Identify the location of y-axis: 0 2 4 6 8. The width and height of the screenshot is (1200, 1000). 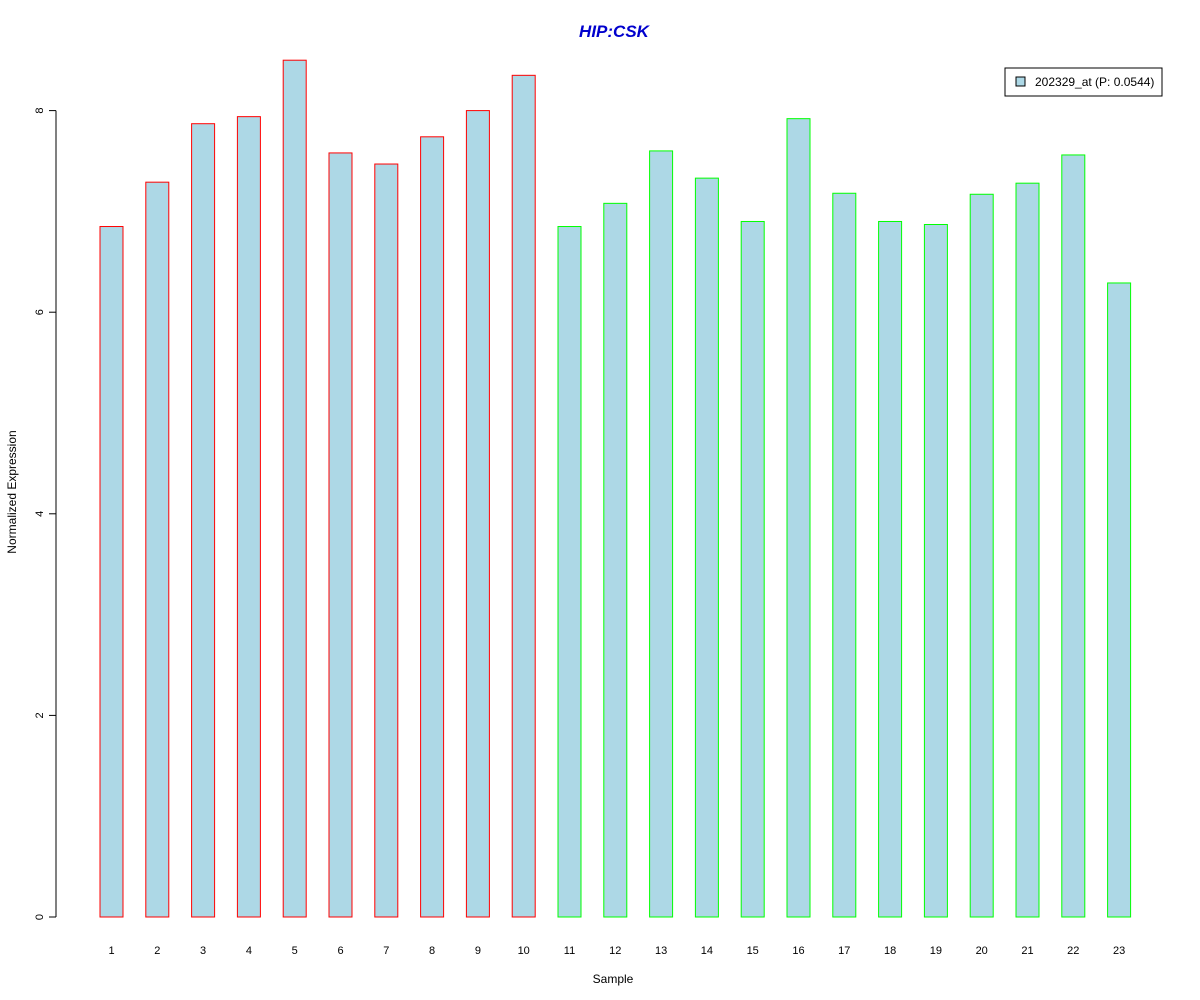
(45, 514).